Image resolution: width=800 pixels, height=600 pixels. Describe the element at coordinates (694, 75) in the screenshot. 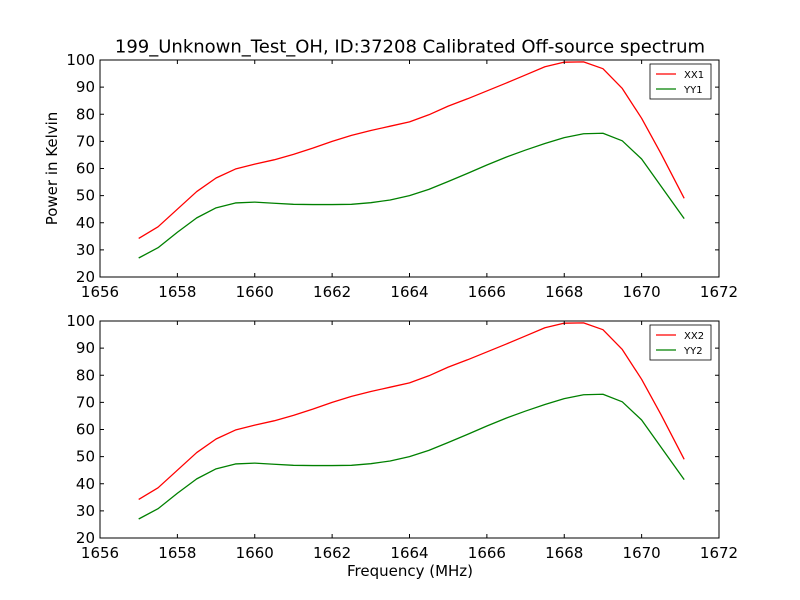

I see `legend-label-xx1: XX1` at that location.